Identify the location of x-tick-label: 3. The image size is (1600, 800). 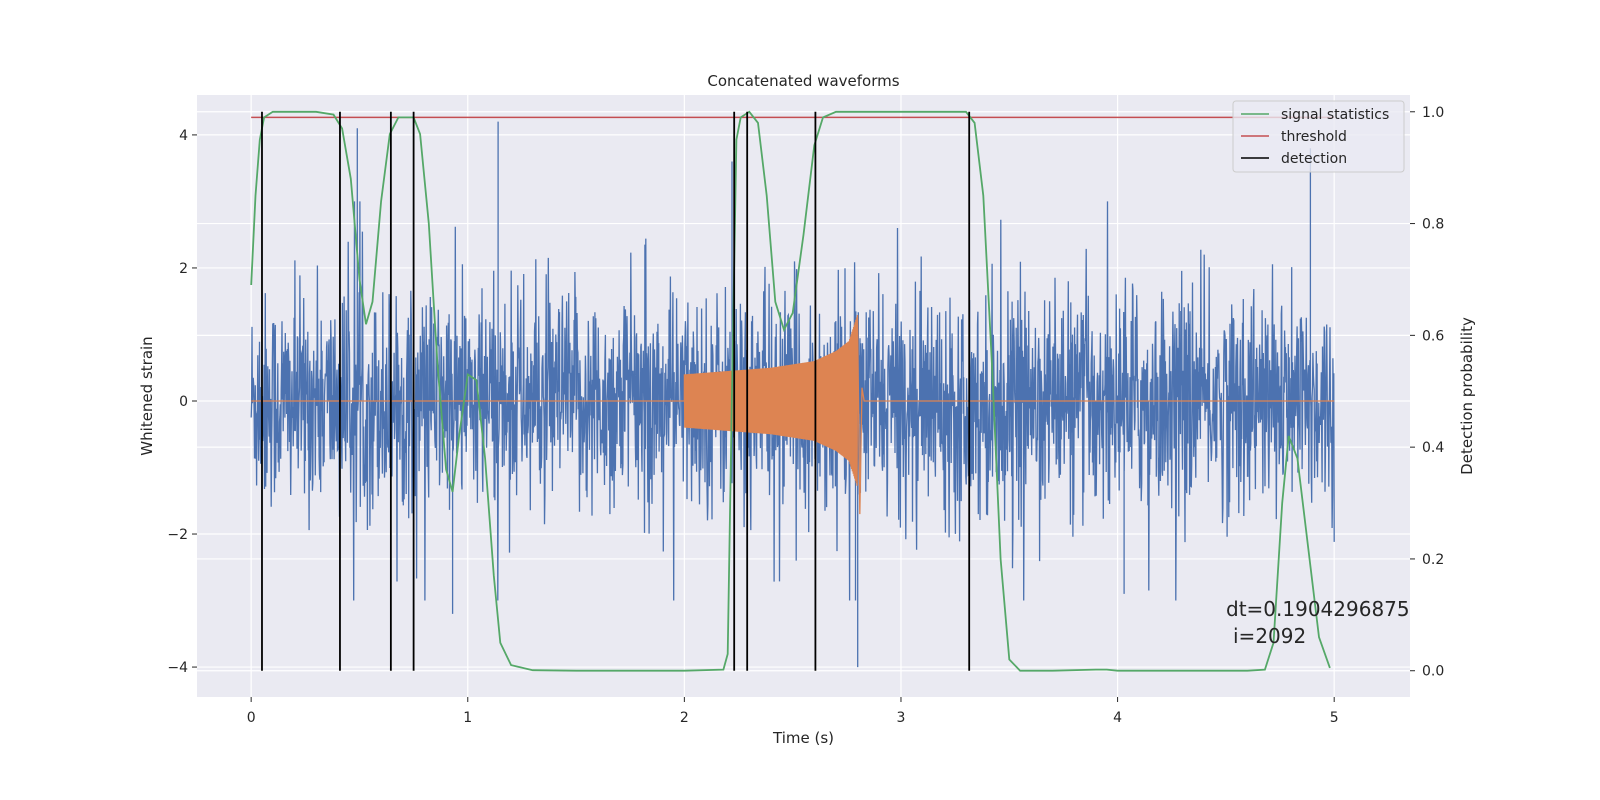
(901, 718).